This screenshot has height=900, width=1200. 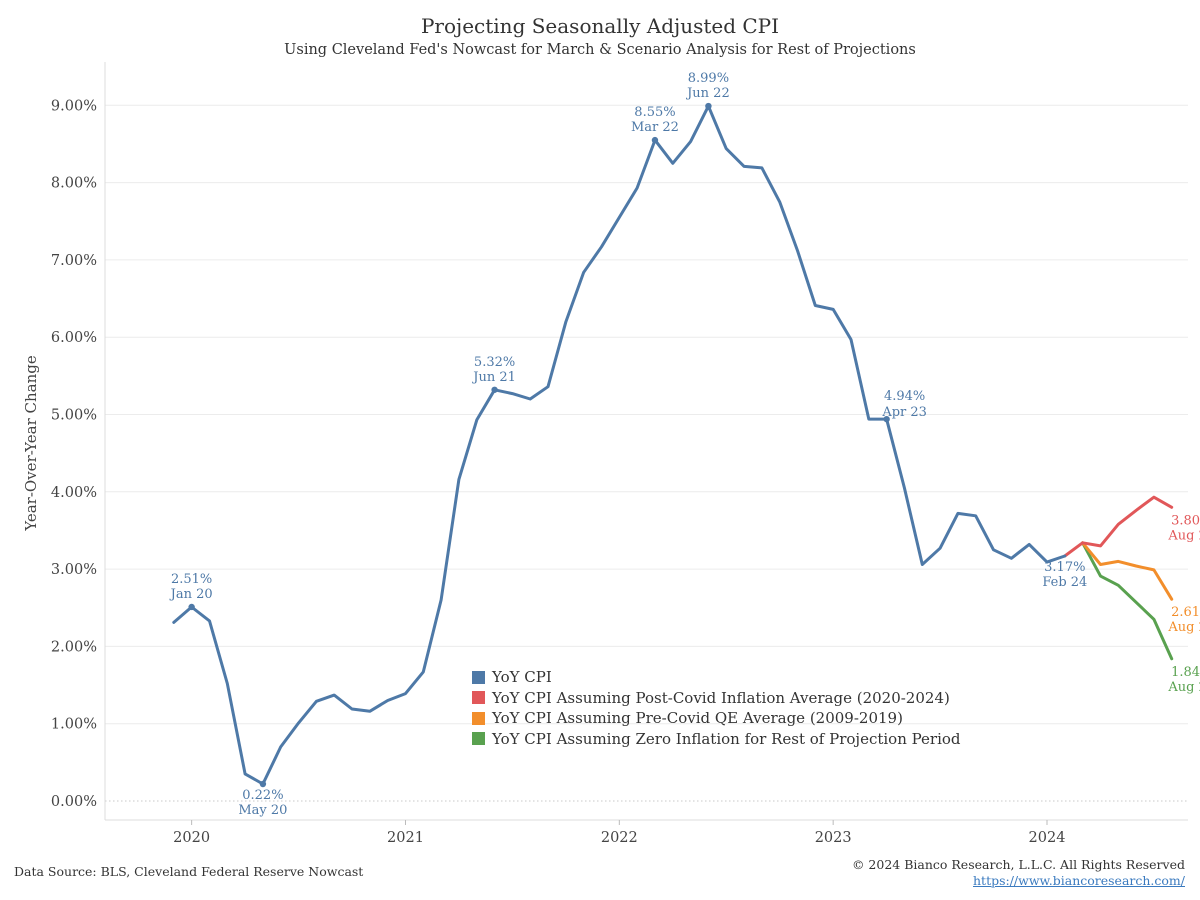 I want to click on legend-swatch-pre-covid, so click(x=478, y=718).